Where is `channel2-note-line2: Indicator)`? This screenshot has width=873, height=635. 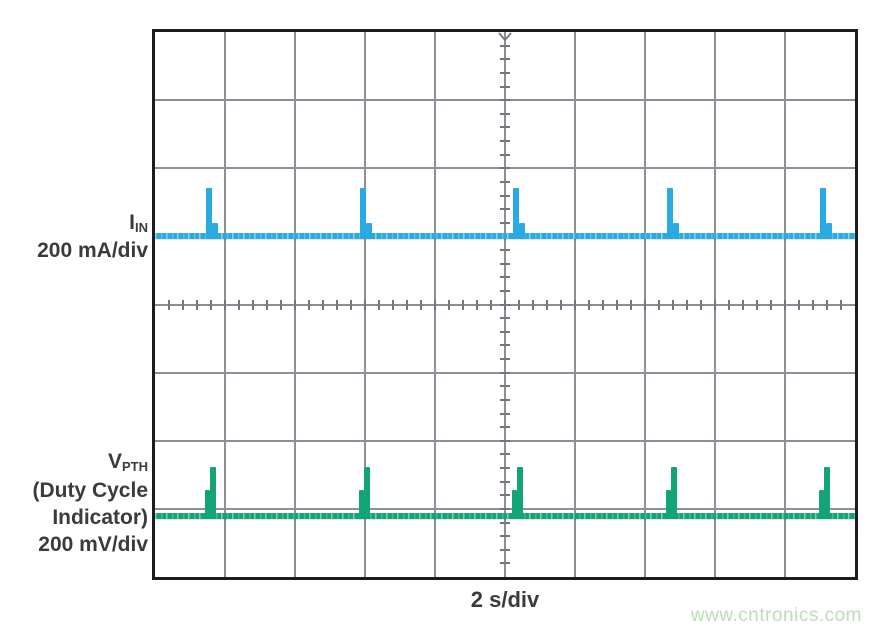
channel2-note-line2: Indicator) is located at coordinates (100, 517).